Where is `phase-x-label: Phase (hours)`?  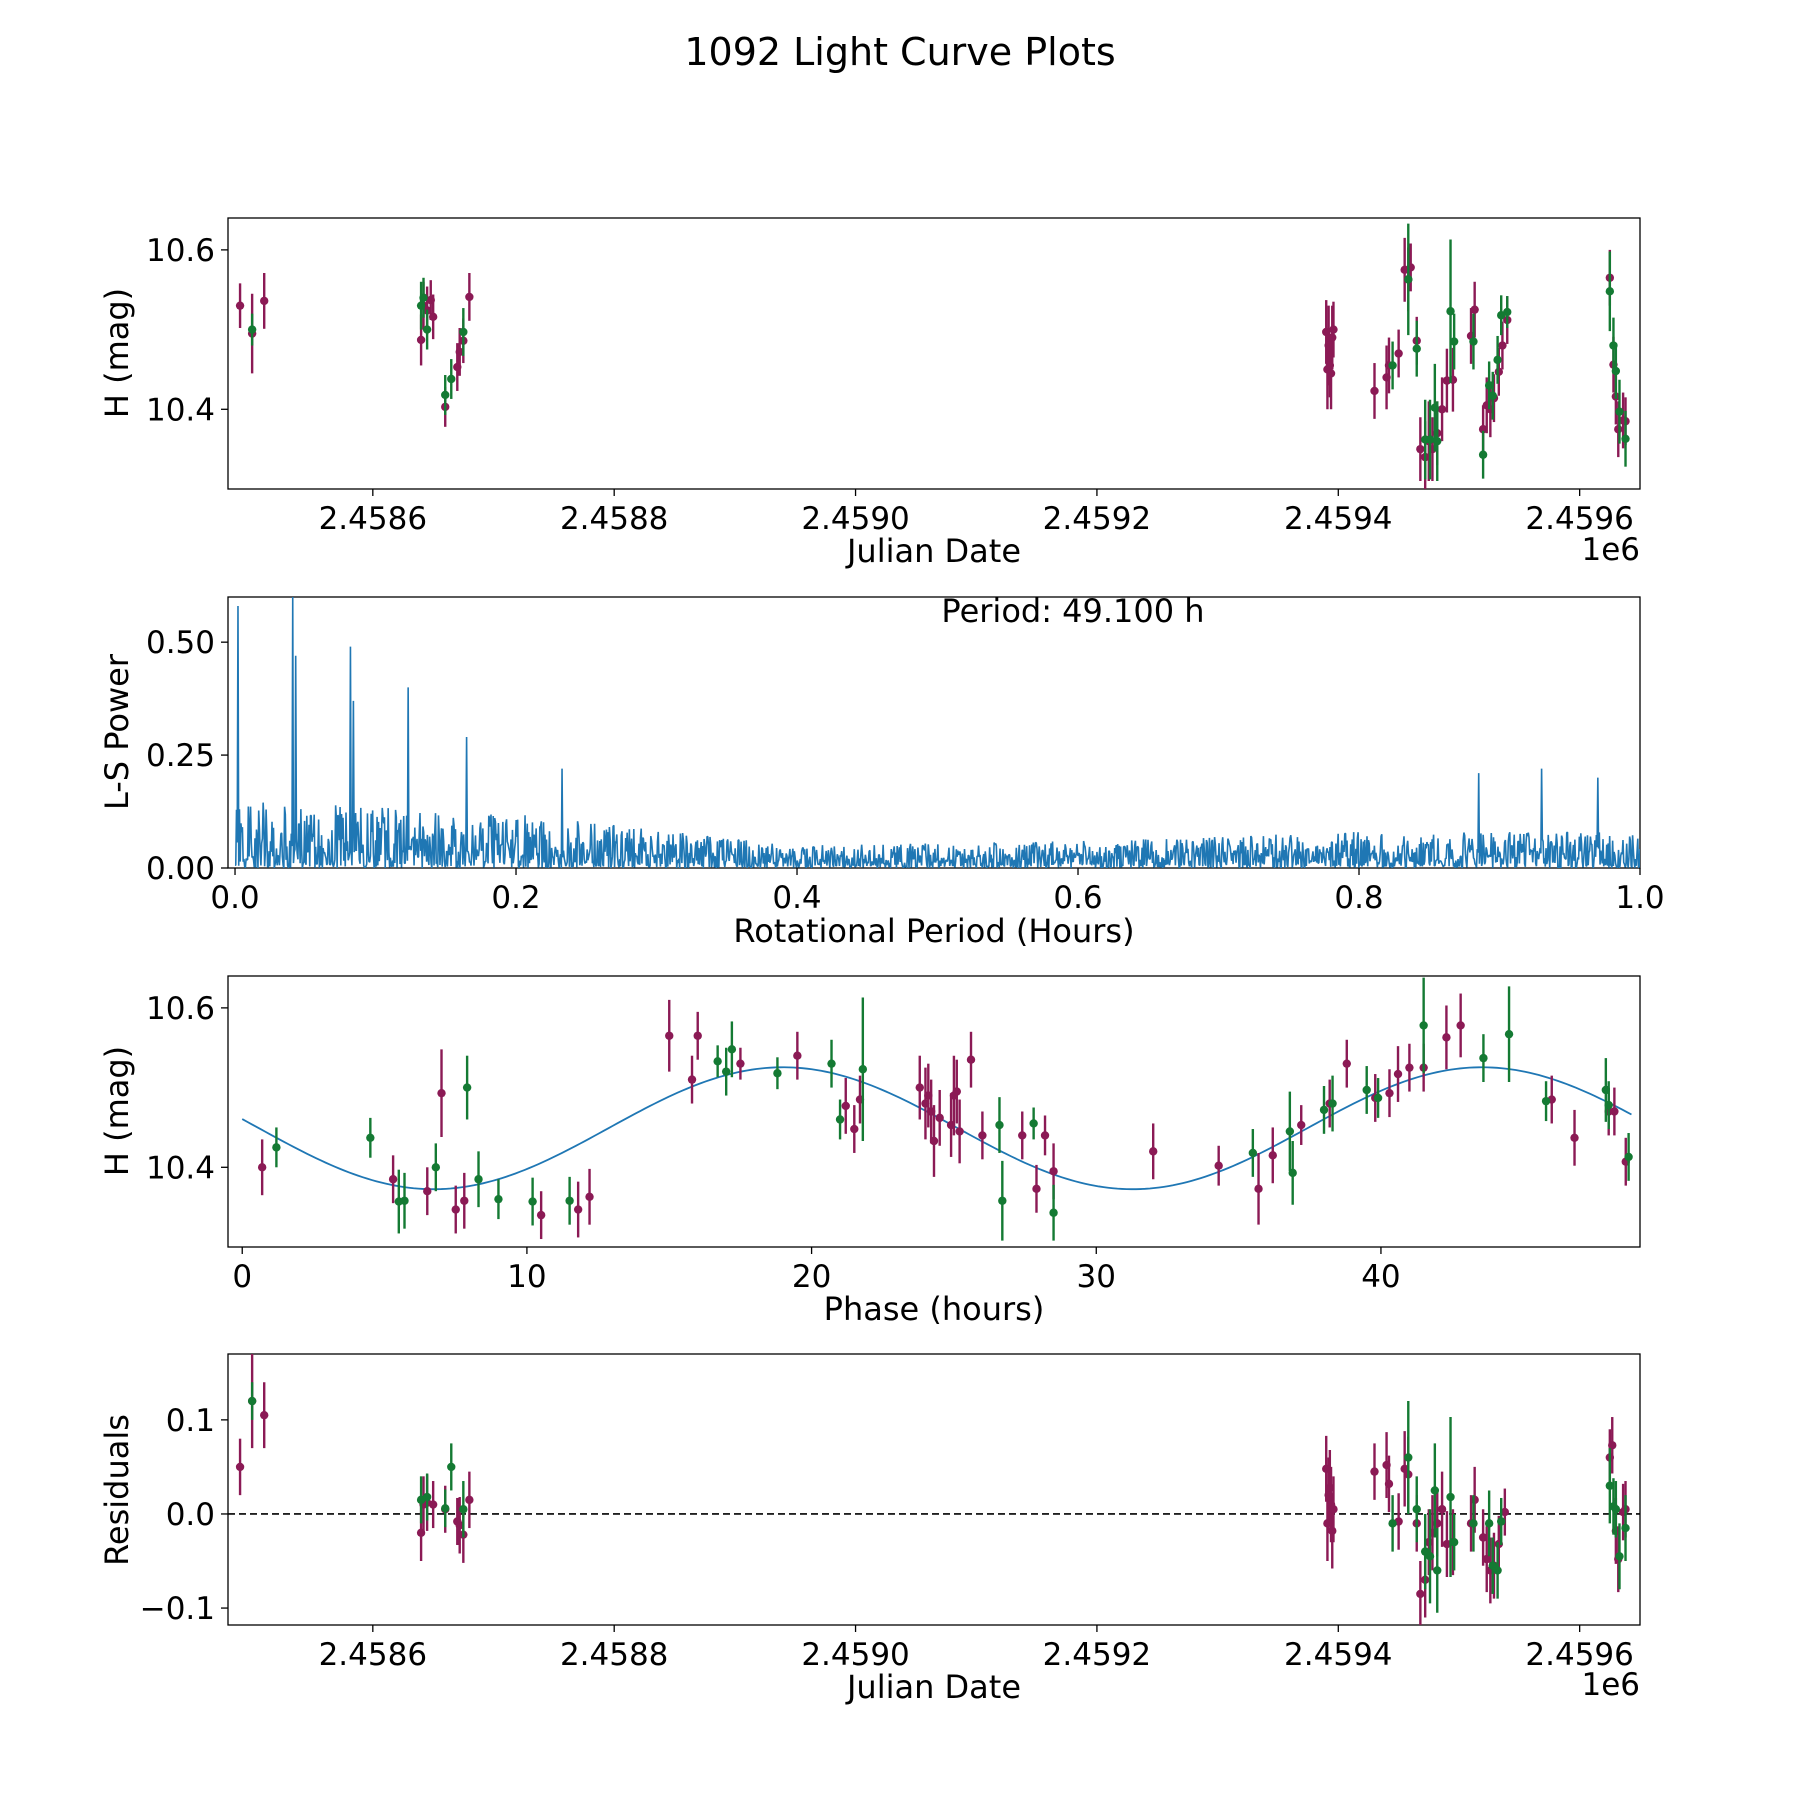 phase-x-label: Phase (hours) is located at coordinates (934, 1309).